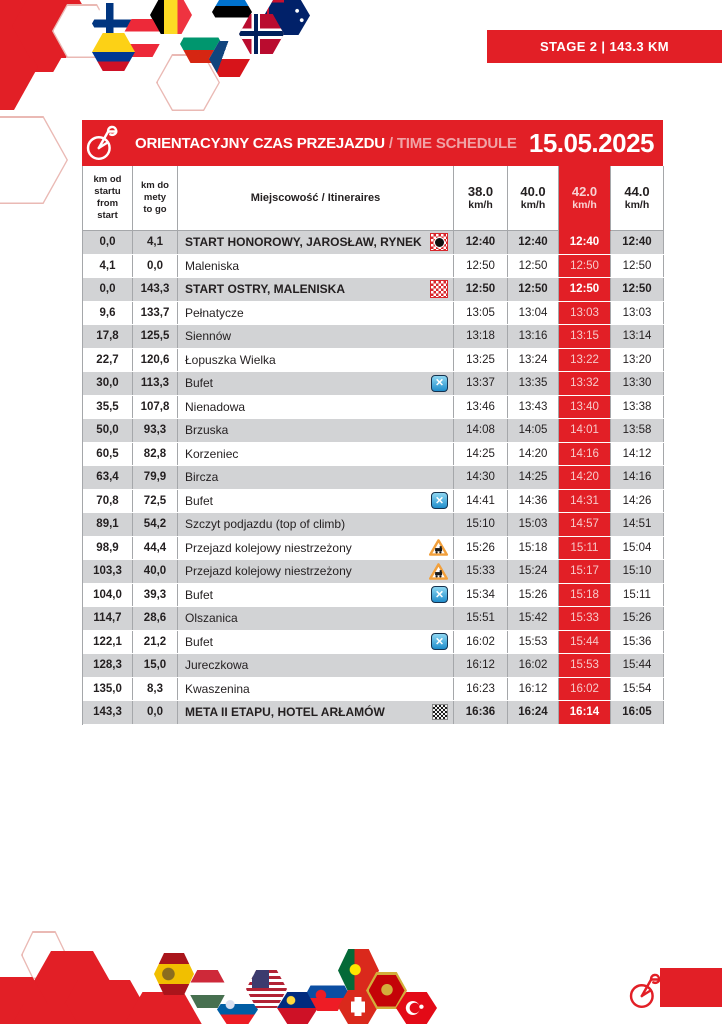 This screenshot has width=722, height=1024. I want to click on table-row: 135,0 8,3 Kwaszenina 16:23 16:12 16:02 15:54, so click(373, 689).